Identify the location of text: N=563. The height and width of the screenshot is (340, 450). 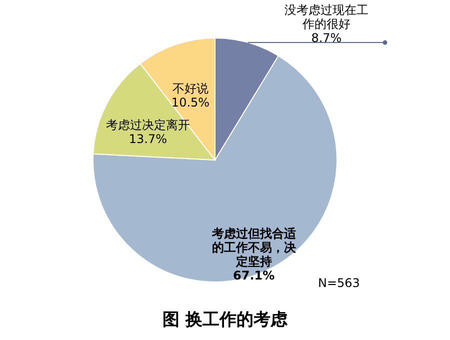
(339, 283).